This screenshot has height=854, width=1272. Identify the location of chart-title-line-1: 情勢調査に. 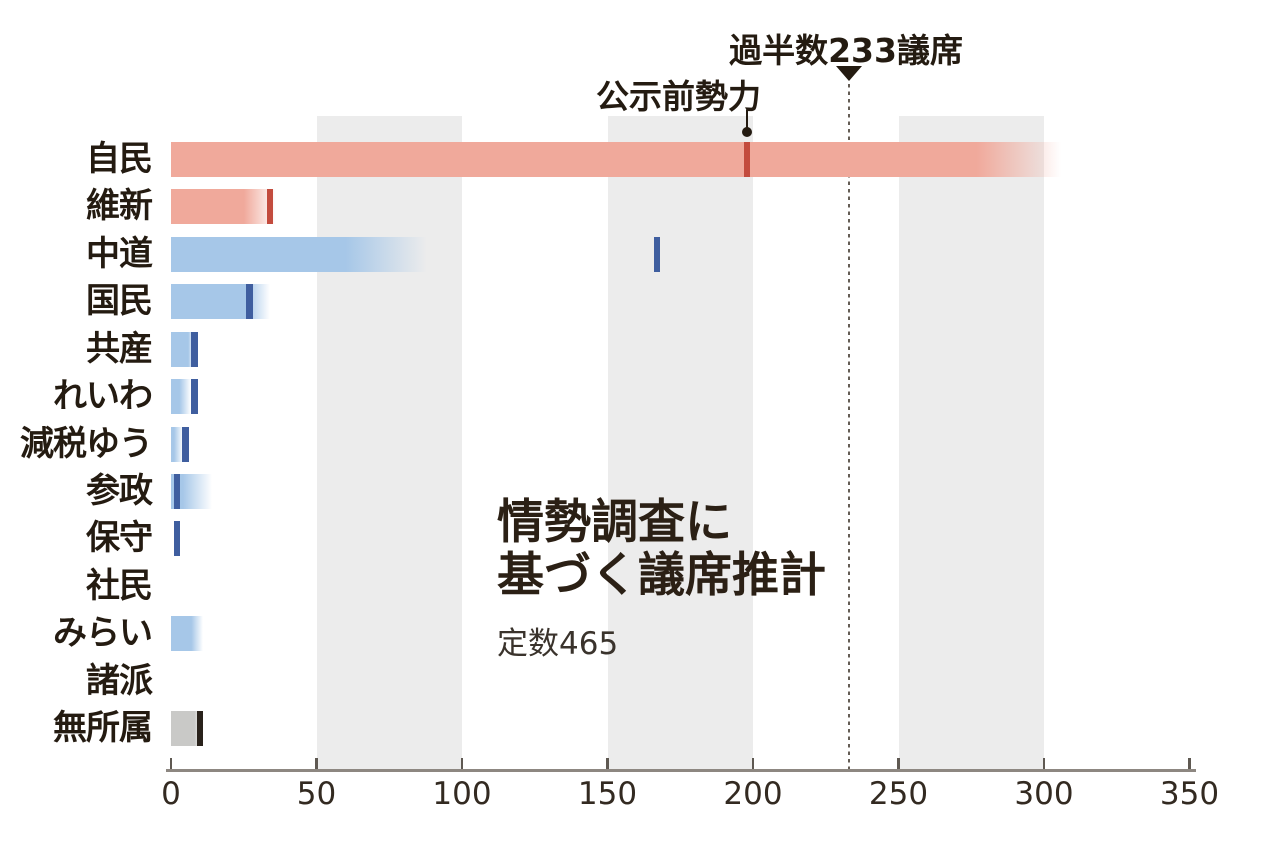
(614, 522).